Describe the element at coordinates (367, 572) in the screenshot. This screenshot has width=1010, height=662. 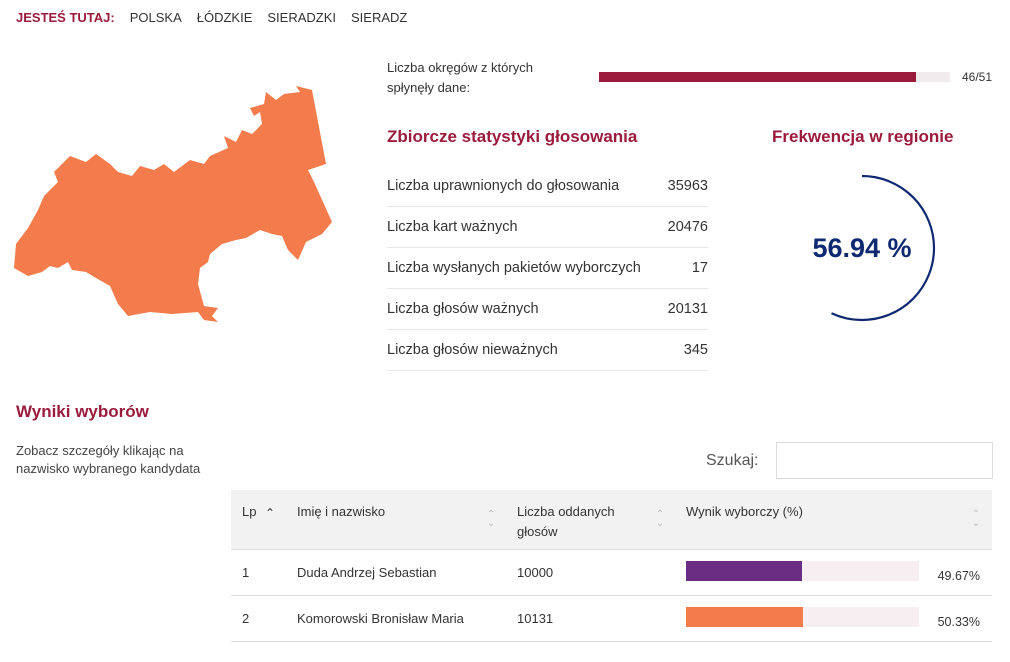
I see `candidate-name-link: Duda Andrzej Sebastian` at that location.